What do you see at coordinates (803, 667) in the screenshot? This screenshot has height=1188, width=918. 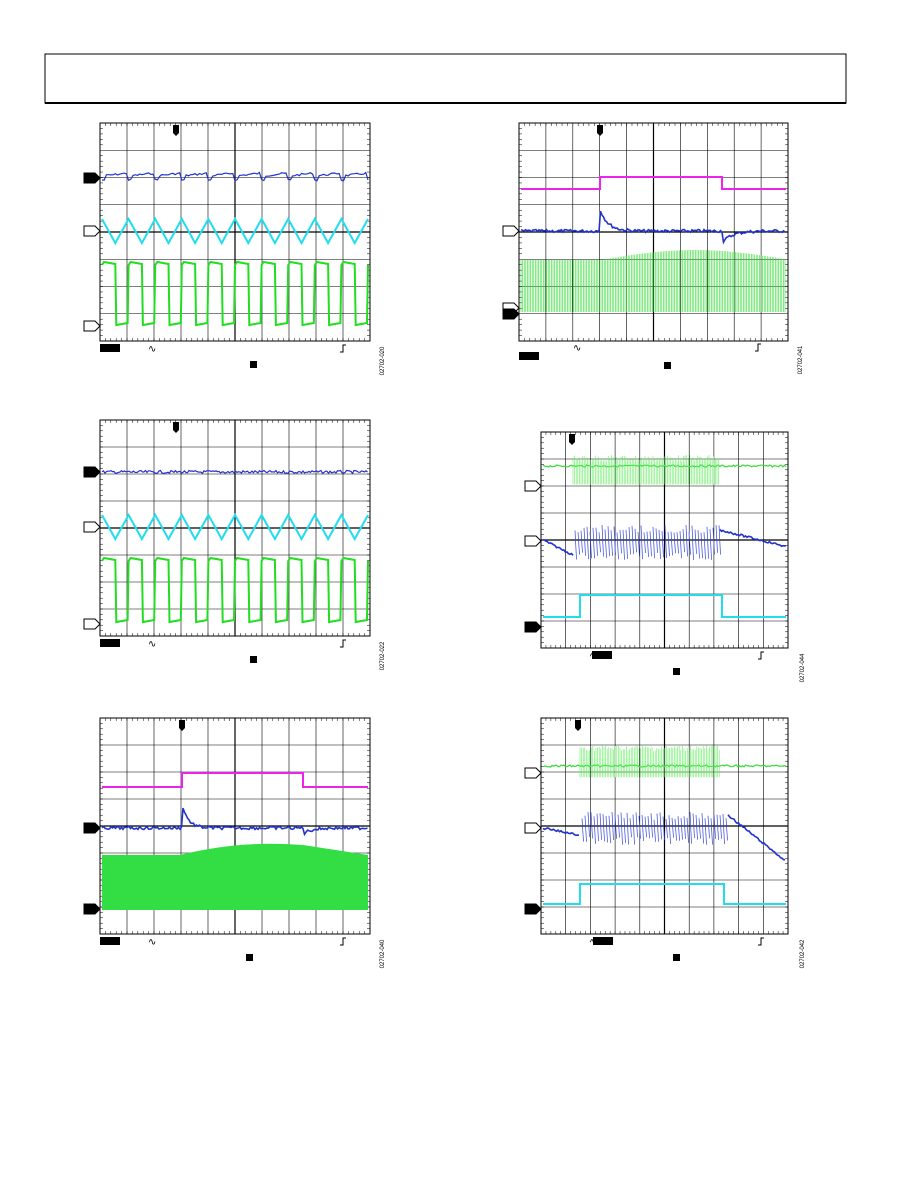 I see `figure-id: 02702-044` at bounding box center [803, 667].